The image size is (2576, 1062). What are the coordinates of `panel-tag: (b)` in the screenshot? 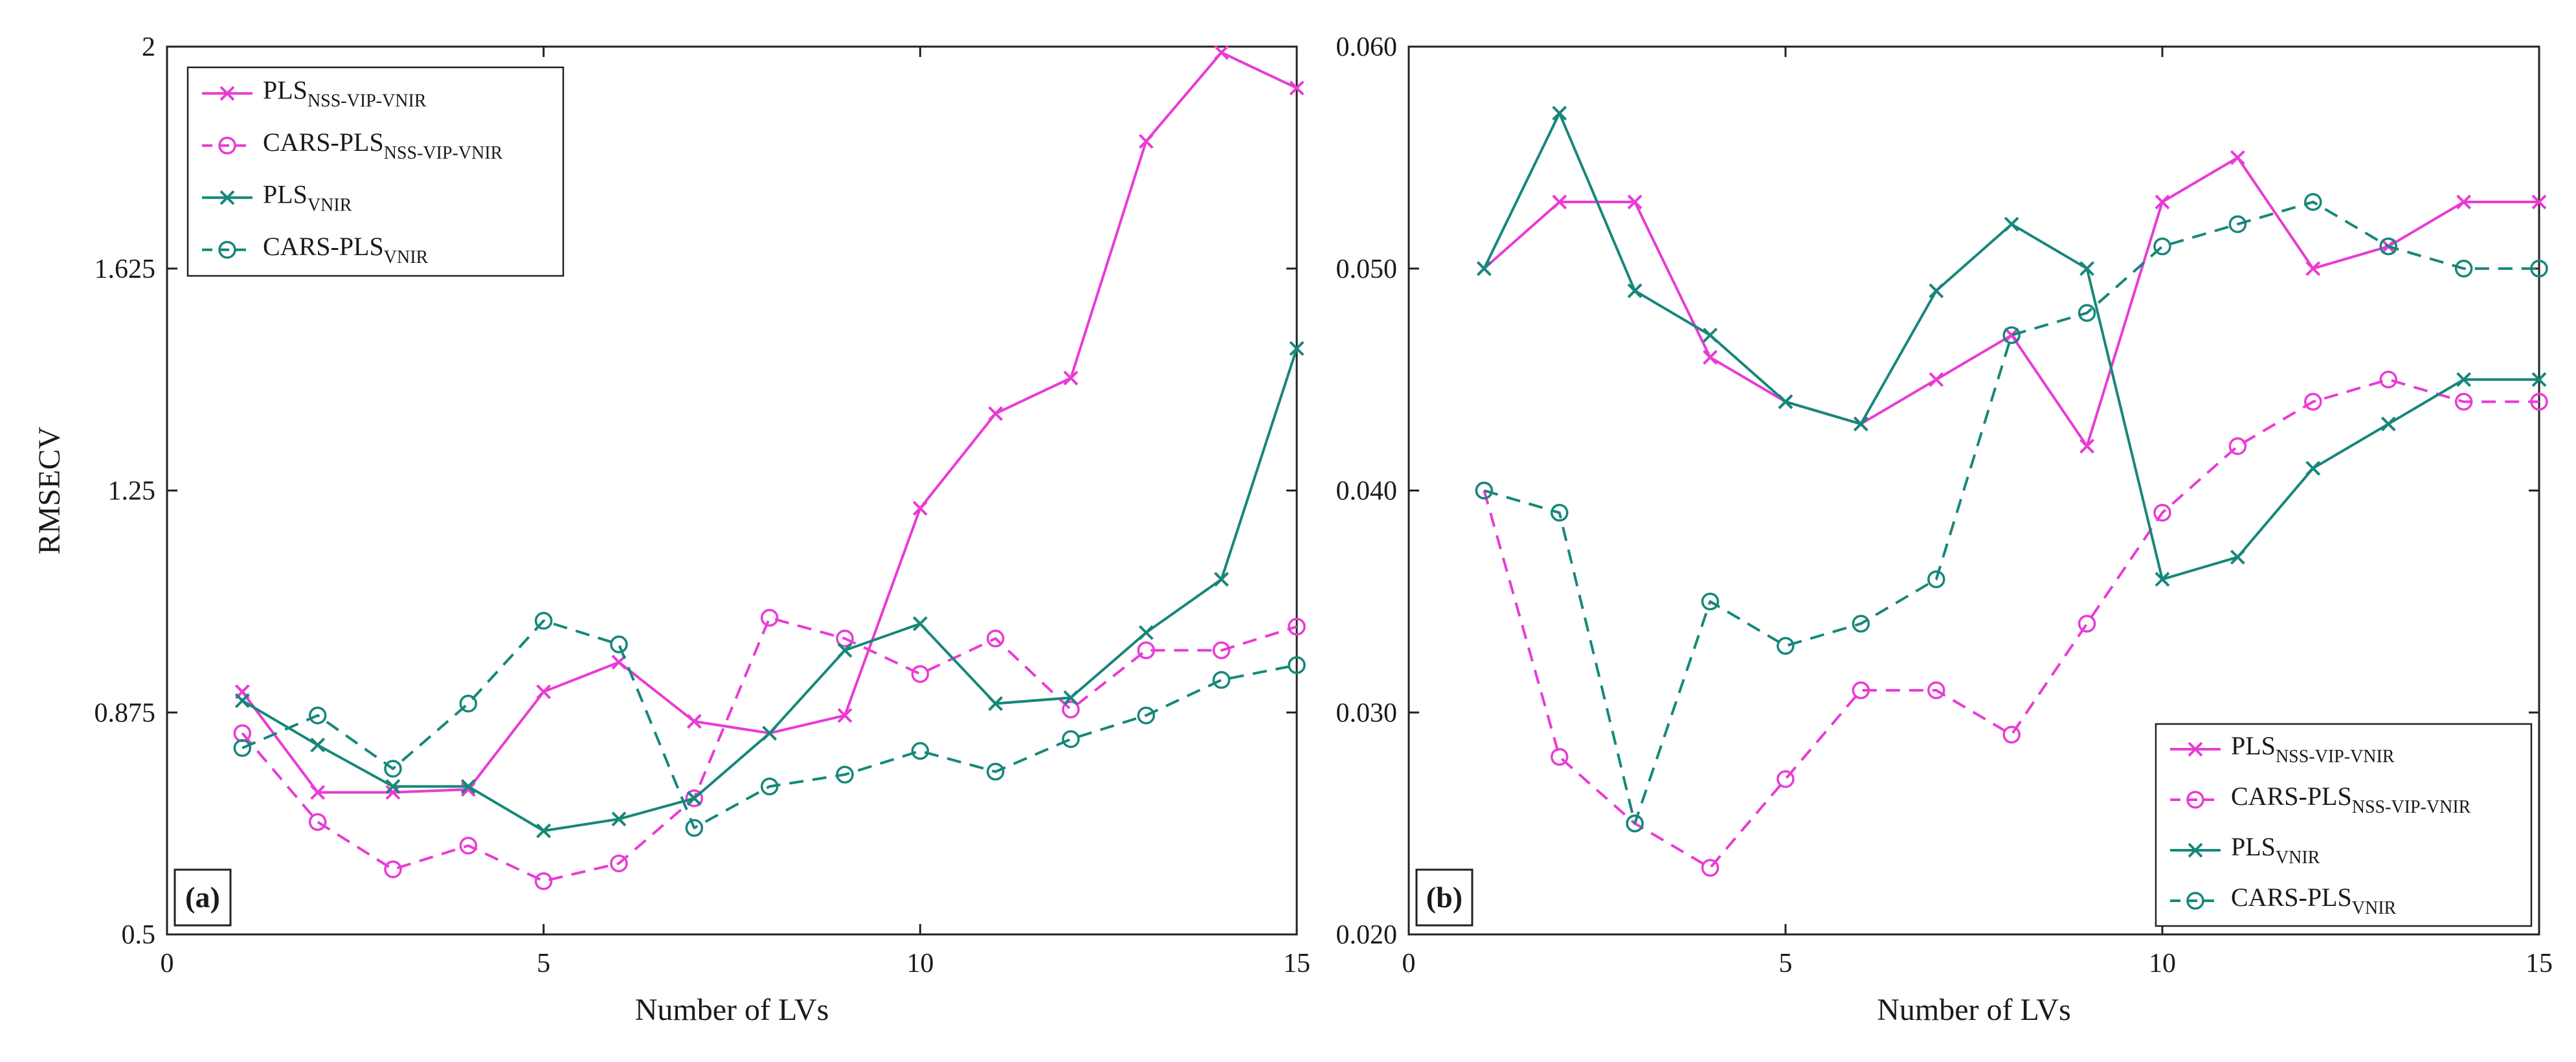 It's located at (1444, 897).